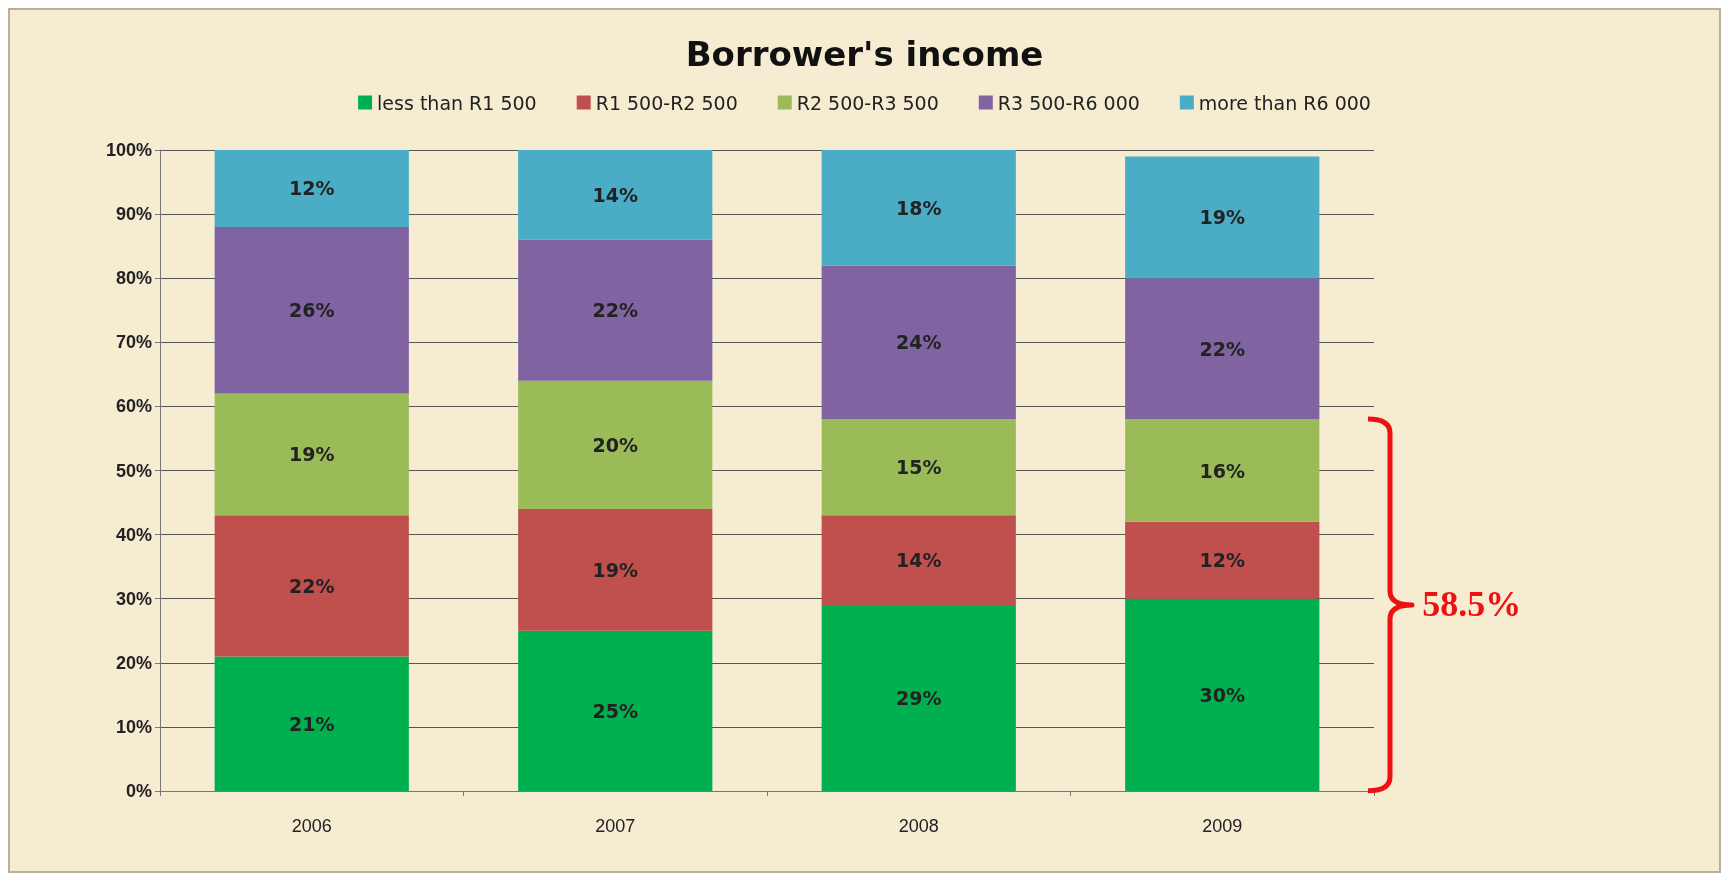  Describe the element at coordinates (1284, 102) in the screenshot. I see `legend-label: more than R6 000` at that location.